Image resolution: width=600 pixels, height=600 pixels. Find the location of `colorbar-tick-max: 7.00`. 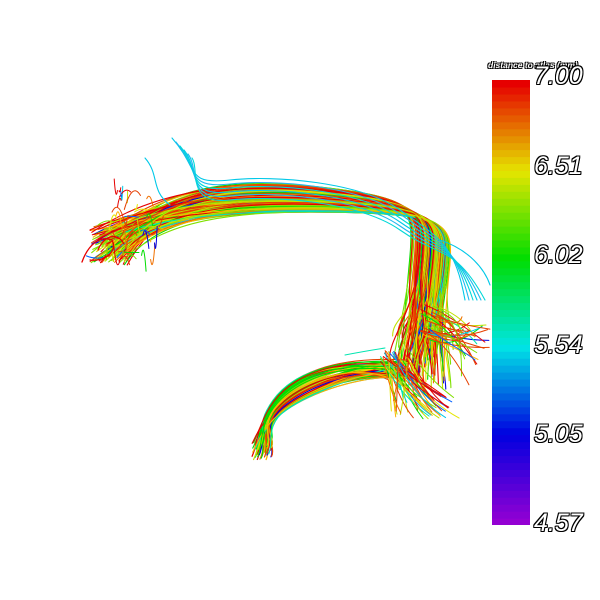

colorbar-tick-max: 7.00 is located at coordinates (558, 76).